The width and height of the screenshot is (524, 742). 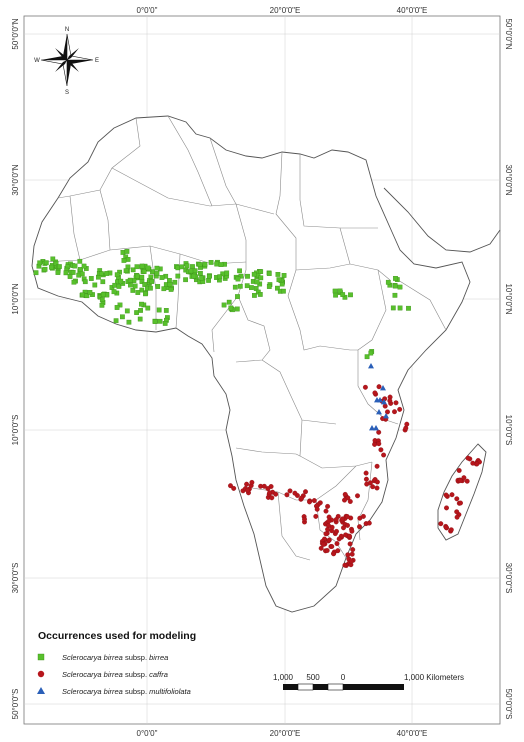 I want to click on right-lat-label-50n: 50°0'0"N, so click(x=508, y=33).